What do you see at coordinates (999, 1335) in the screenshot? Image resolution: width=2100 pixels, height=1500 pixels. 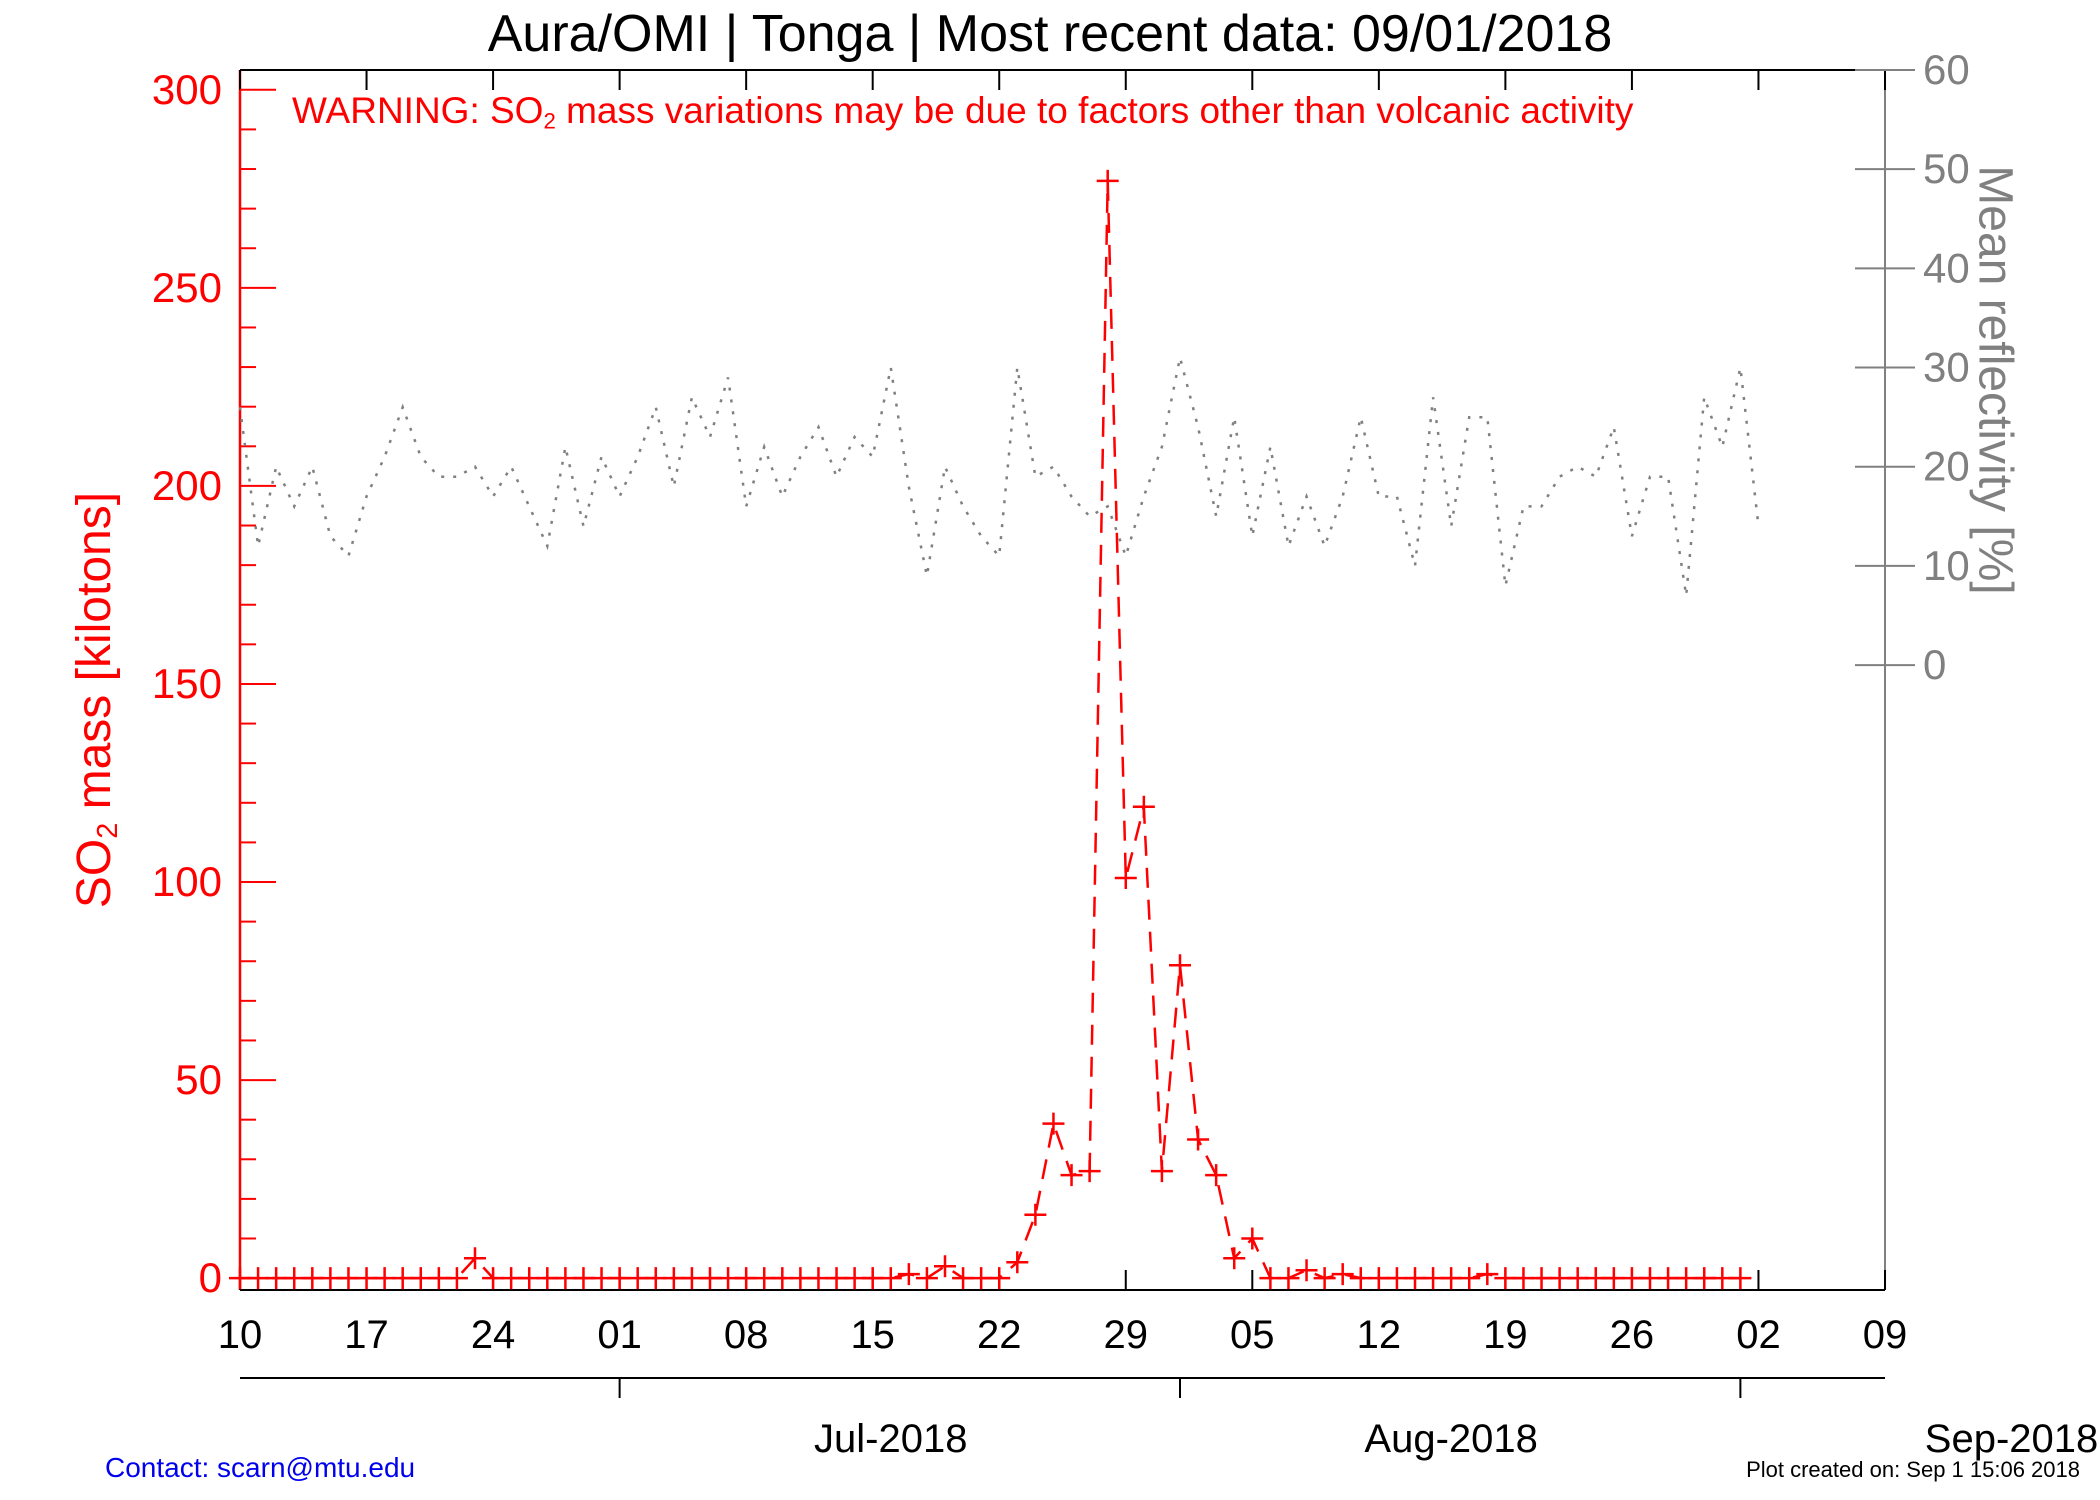 I see `x-tick-label: 22` at bounding box center [999, 1335].